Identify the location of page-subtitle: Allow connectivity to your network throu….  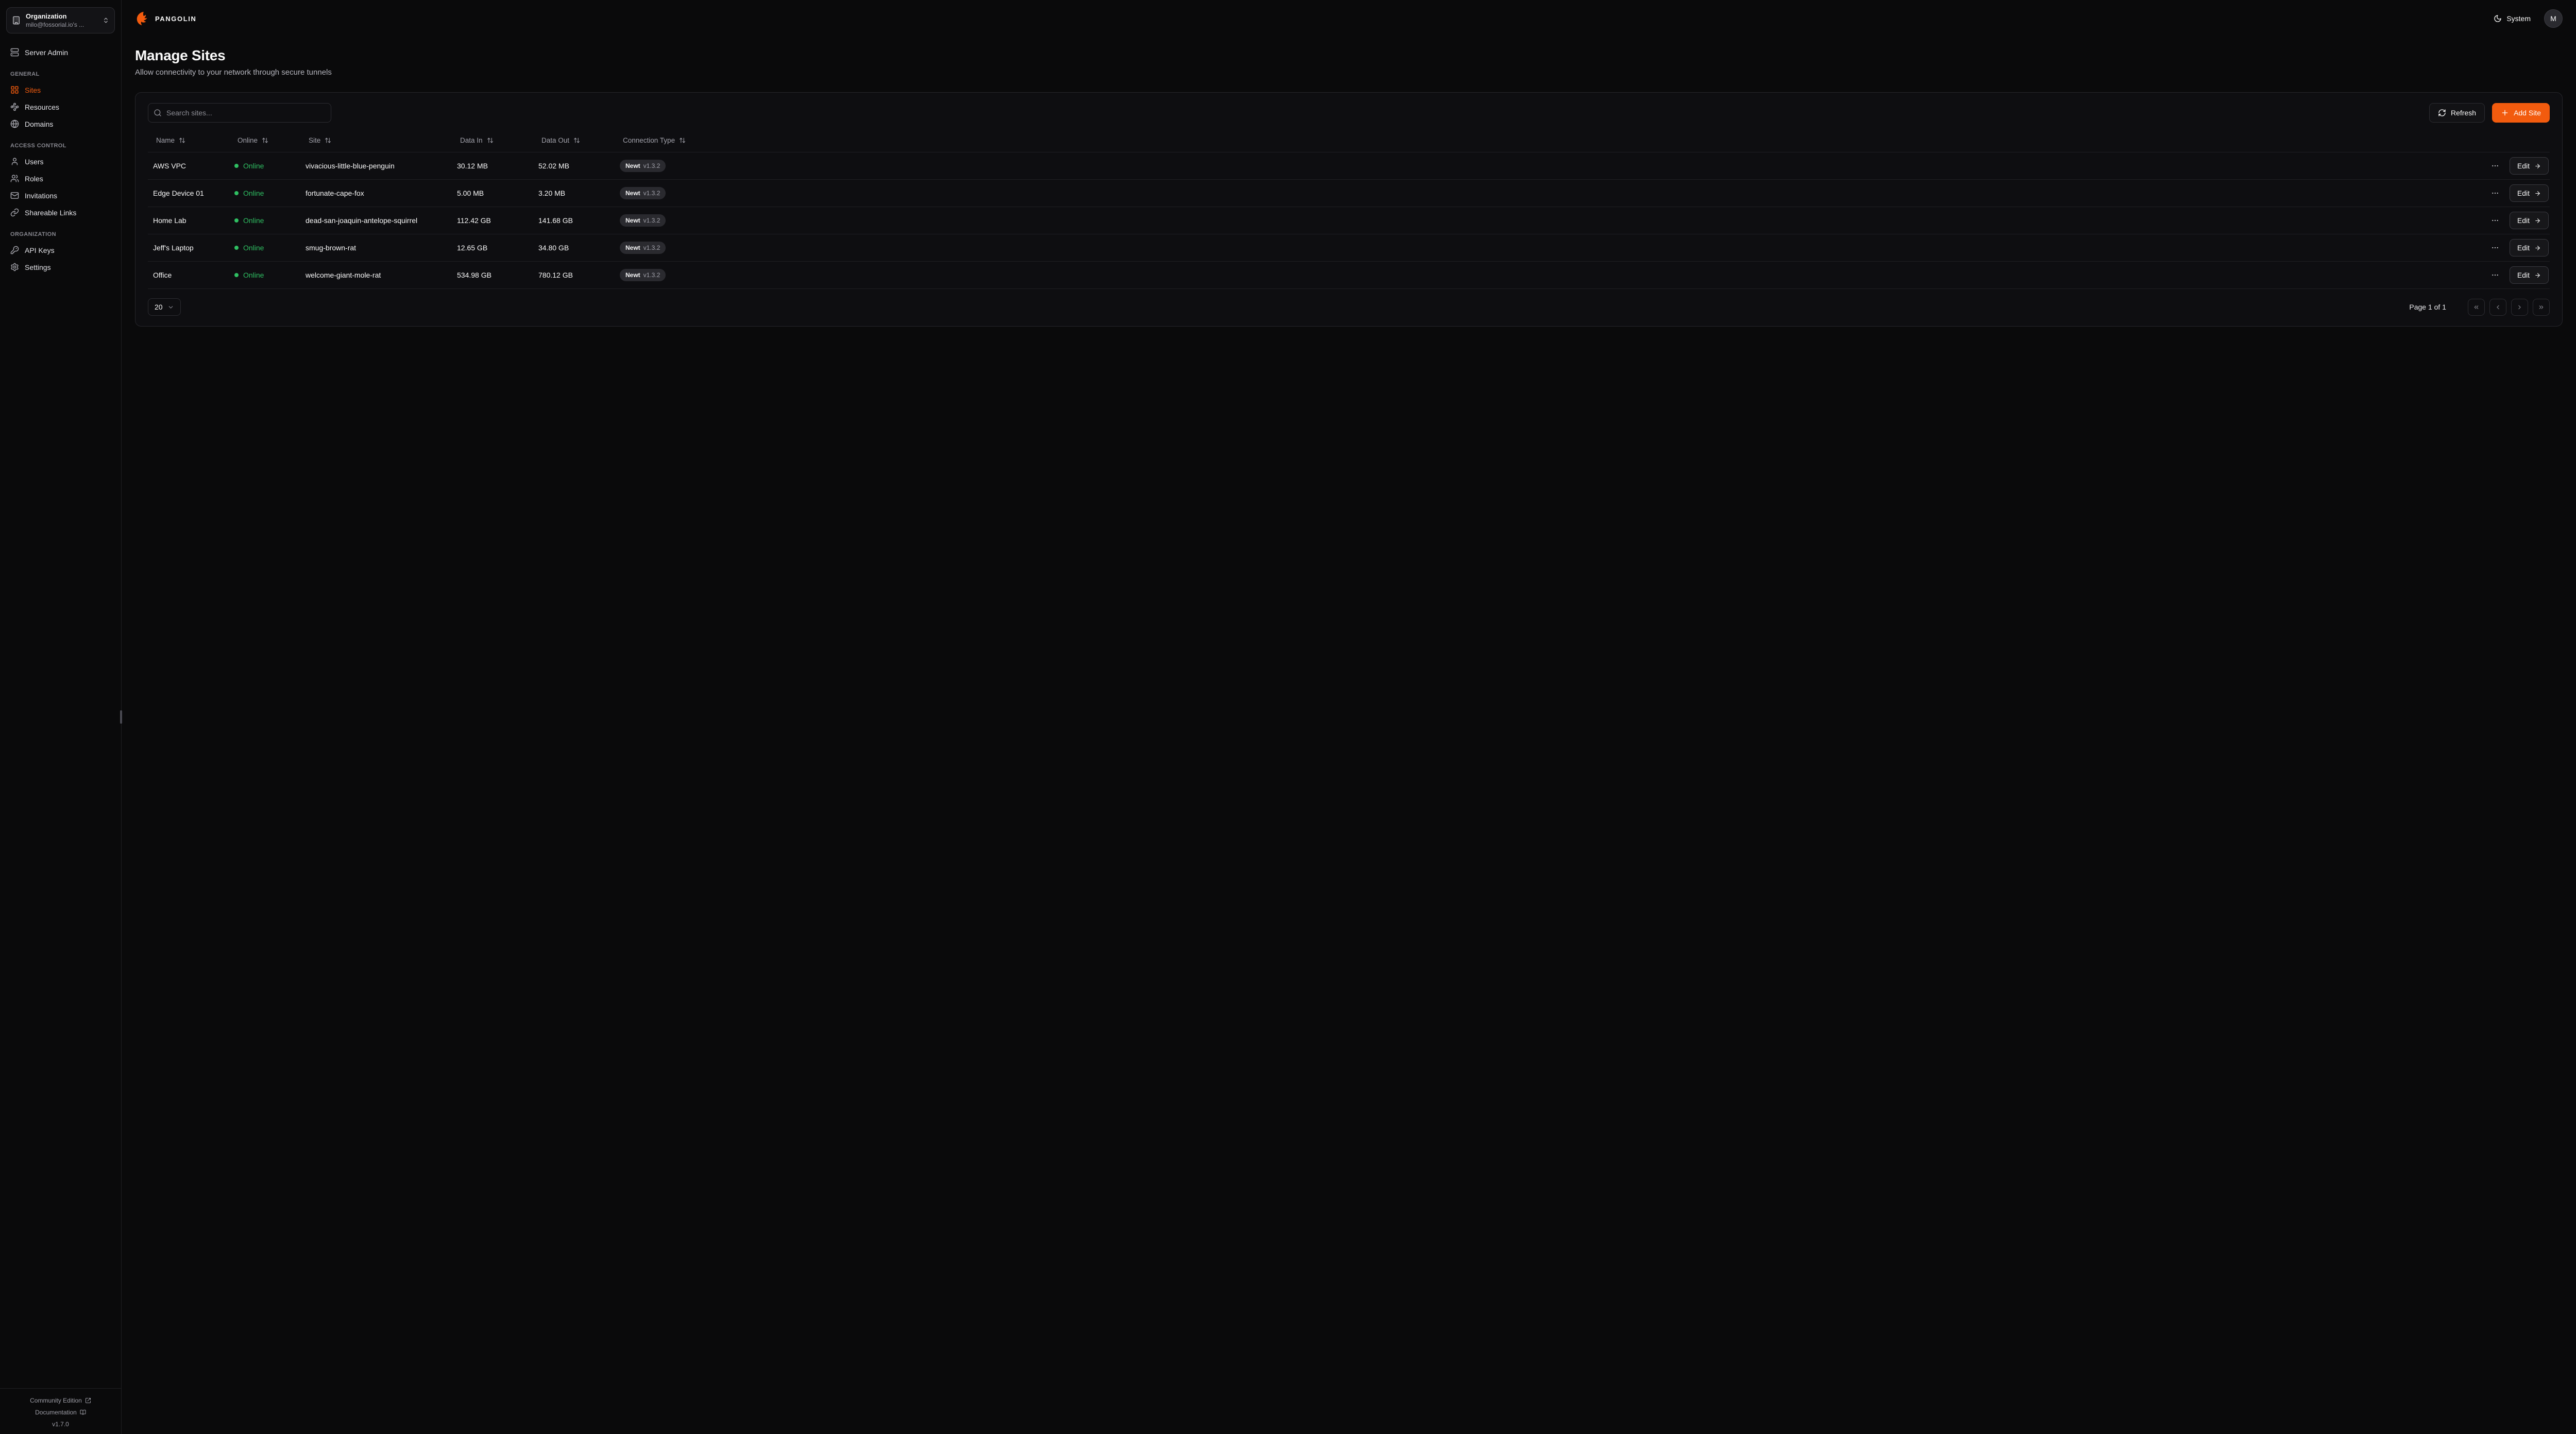
(233, 72).